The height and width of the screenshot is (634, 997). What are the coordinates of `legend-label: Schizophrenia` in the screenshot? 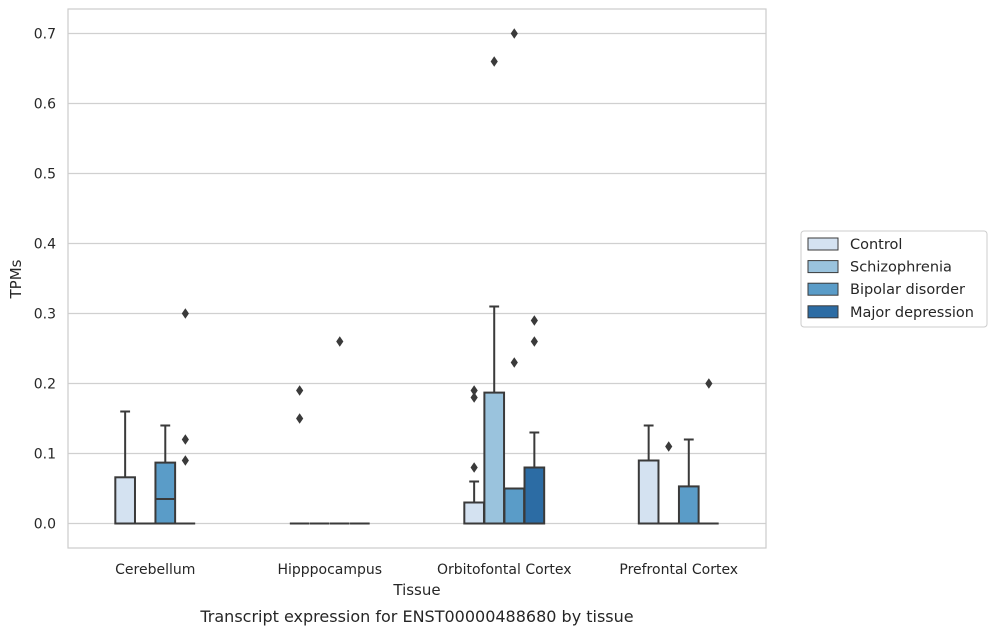 It's located at (901, 268).